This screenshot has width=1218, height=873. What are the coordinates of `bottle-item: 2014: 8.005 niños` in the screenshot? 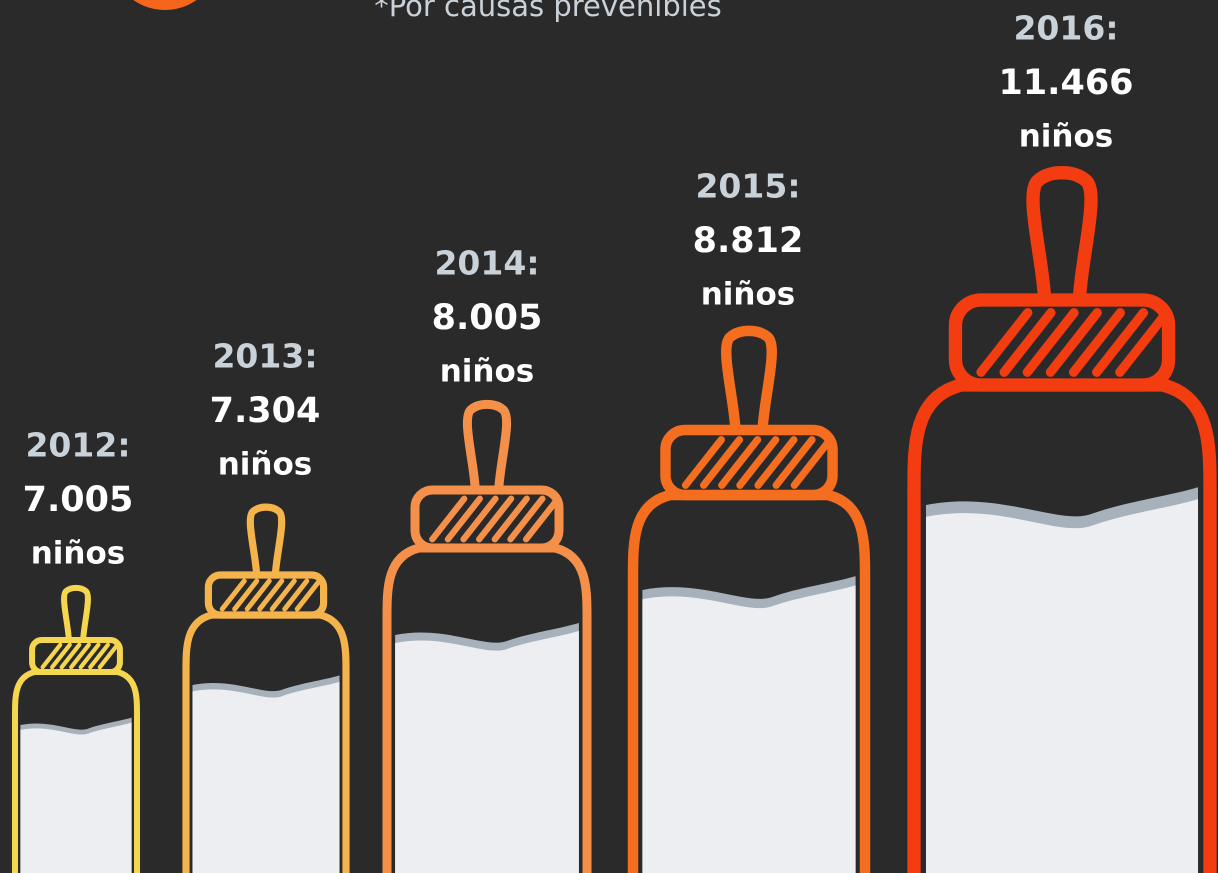 It's located at (487, 558).